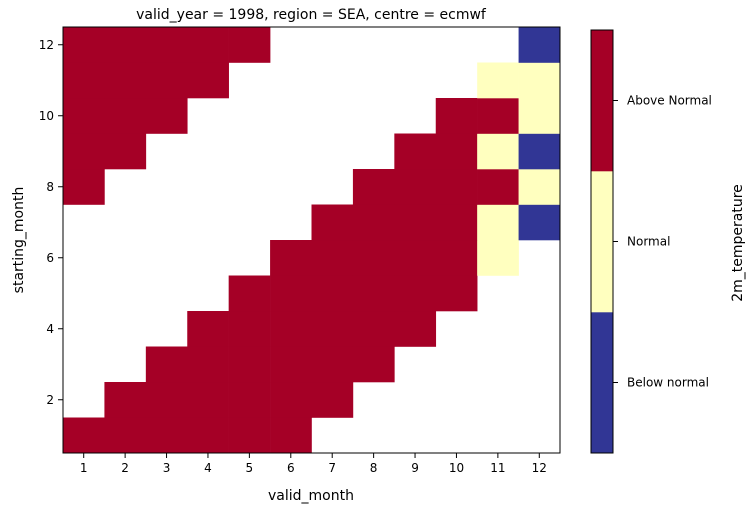  Describe the element at coordinates (167, 468) in the screenshot. I see `x-tick-label: 3` at that location.